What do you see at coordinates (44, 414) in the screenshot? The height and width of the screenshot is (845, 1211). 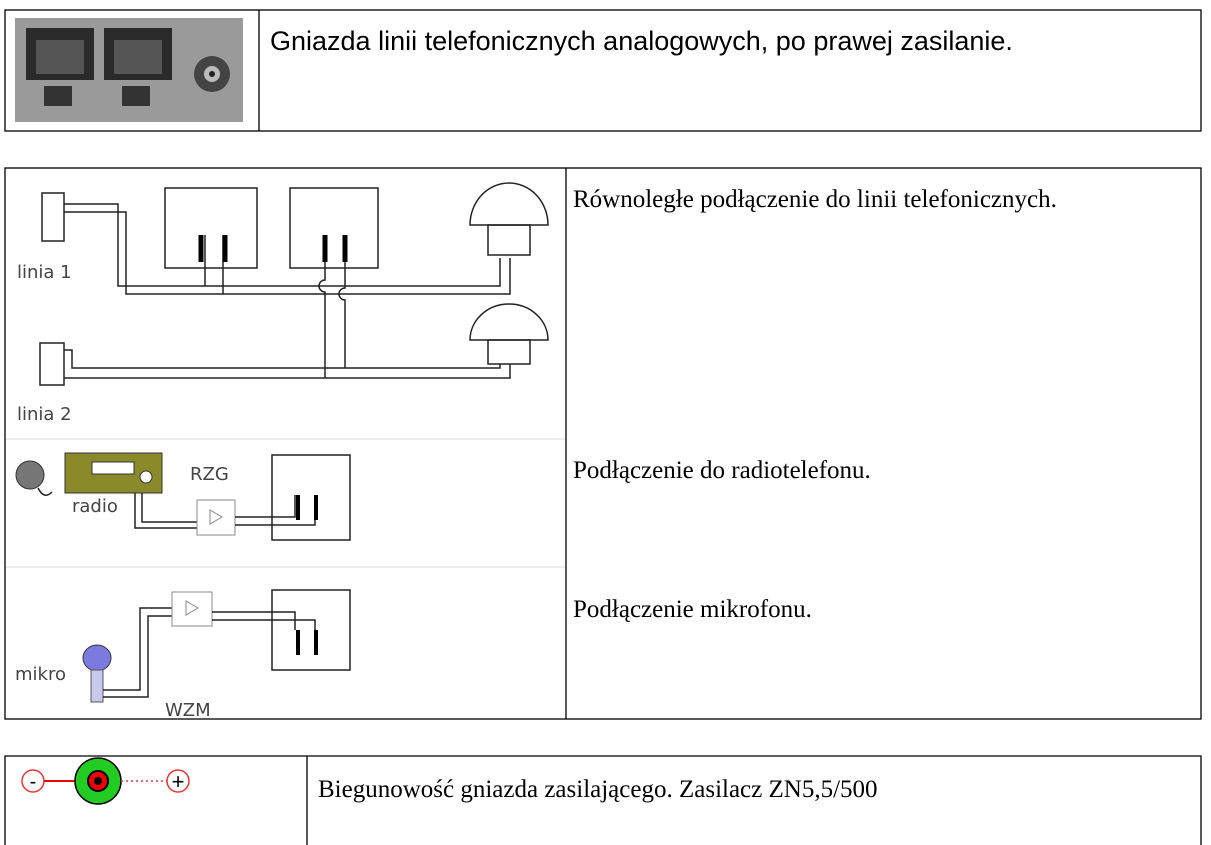 I see `diagram-label: linia 2` at bounding box center [44, 414].